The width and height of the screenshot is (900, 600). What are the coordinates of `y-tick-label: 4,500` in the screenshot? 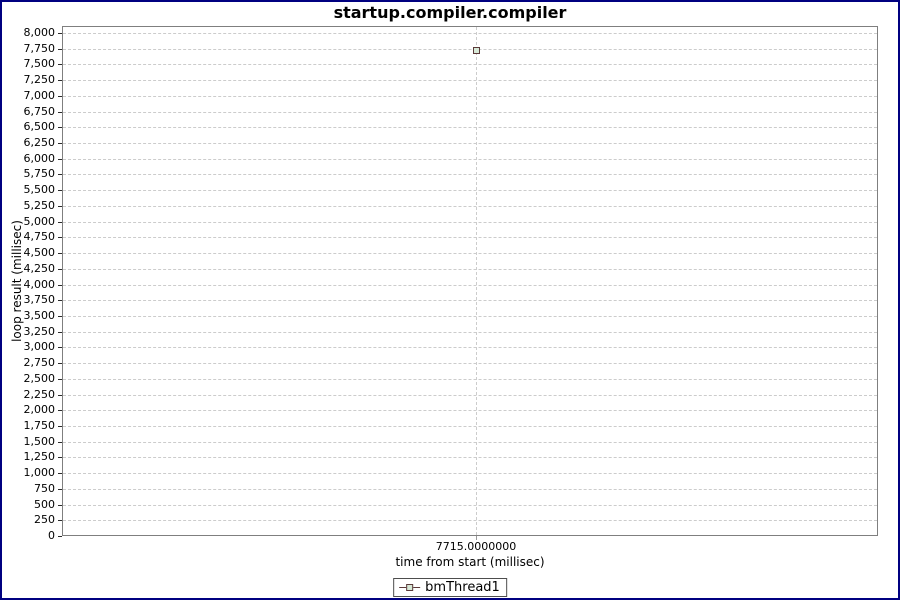 It's located at (39, 253).